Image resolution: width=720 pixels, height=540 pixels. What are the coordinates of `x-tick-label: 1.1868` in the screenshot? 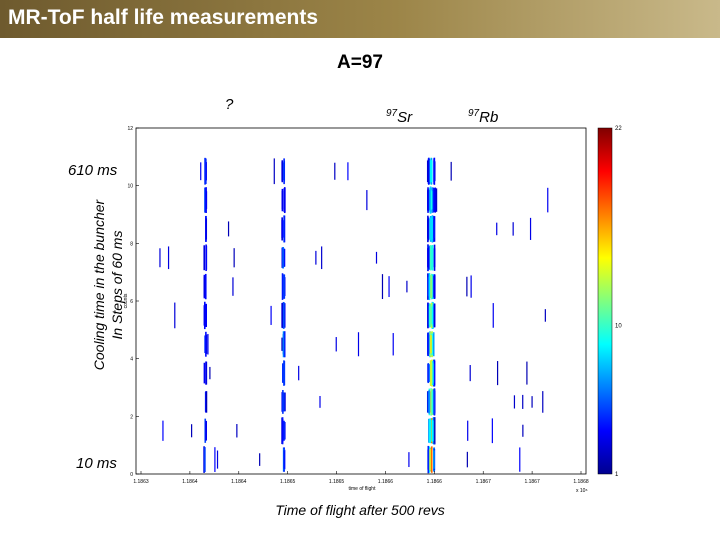 It's located at (581, 482).